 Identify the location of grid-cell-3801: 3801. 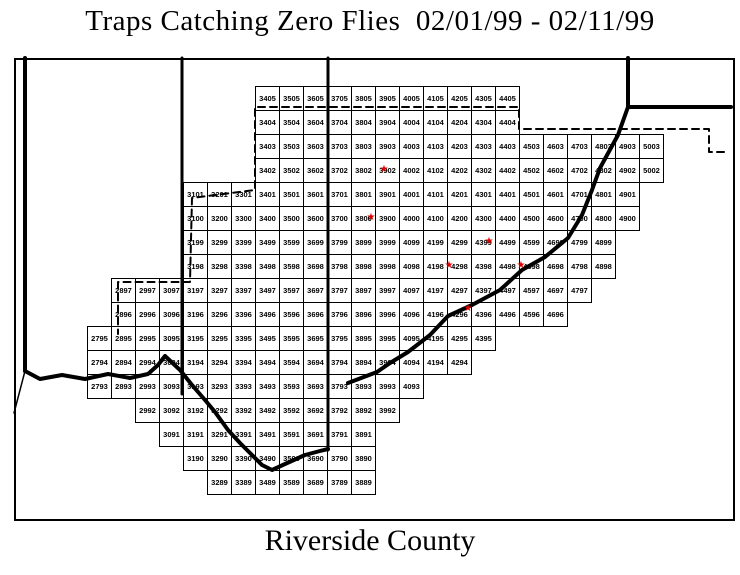
(363, 194).